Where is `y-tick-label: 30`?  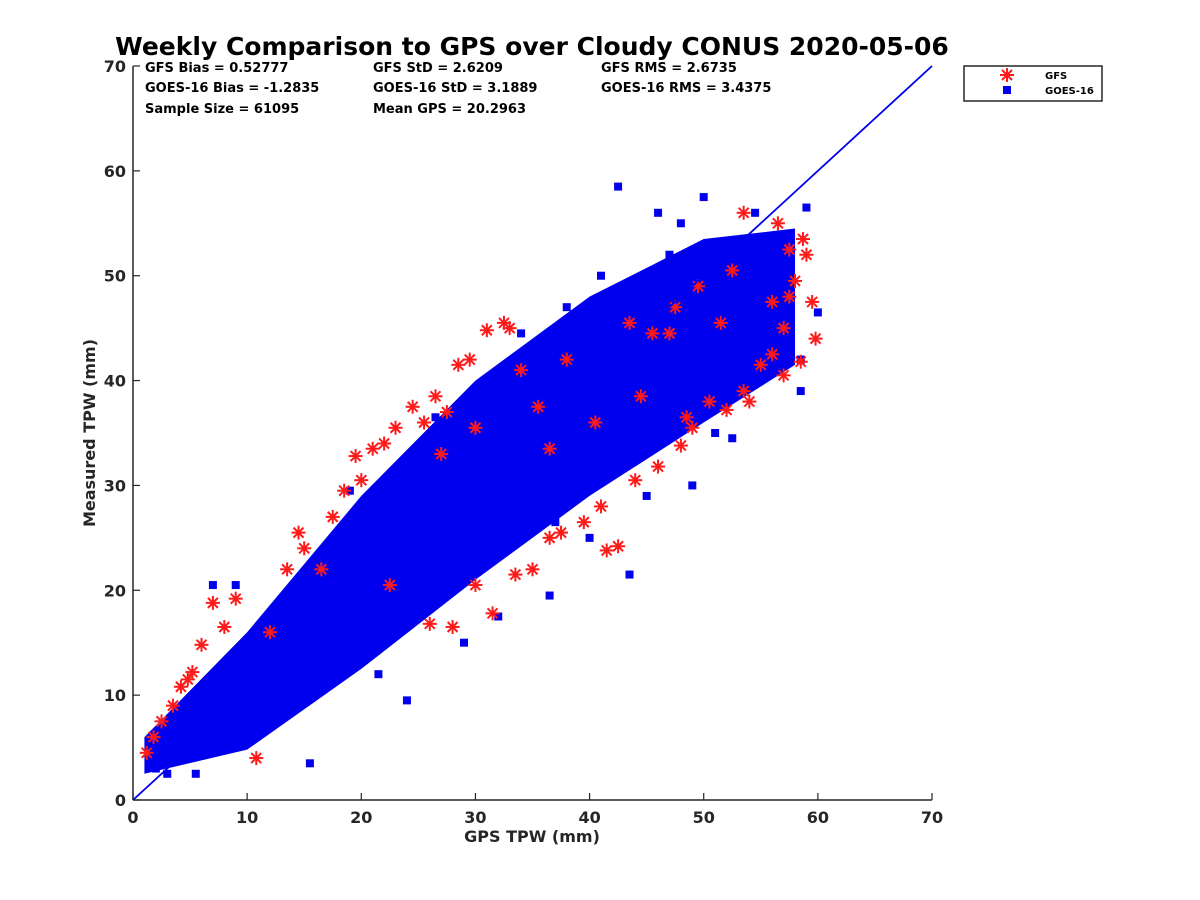 y-tick-label: 30 is located at coordinates (115, 485).